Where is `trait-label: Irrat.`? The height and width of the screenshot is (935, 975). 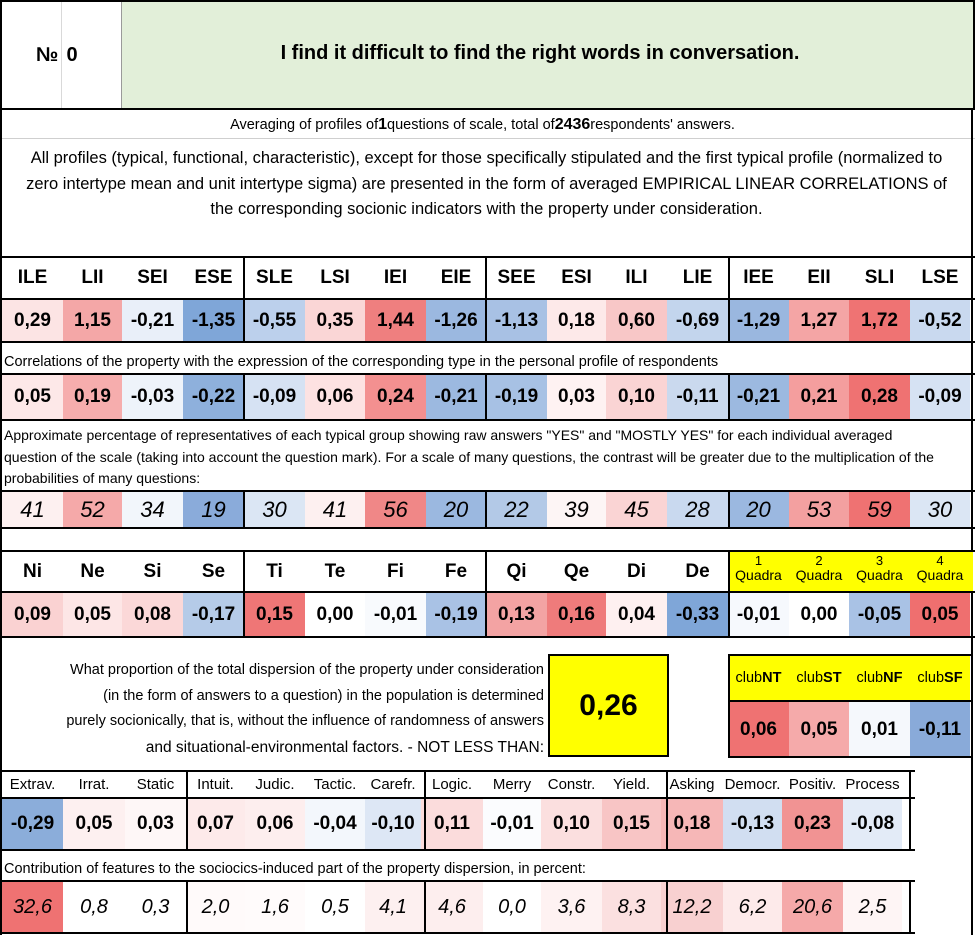 trait-label: Irrat. is located at coordinates (94, 784).